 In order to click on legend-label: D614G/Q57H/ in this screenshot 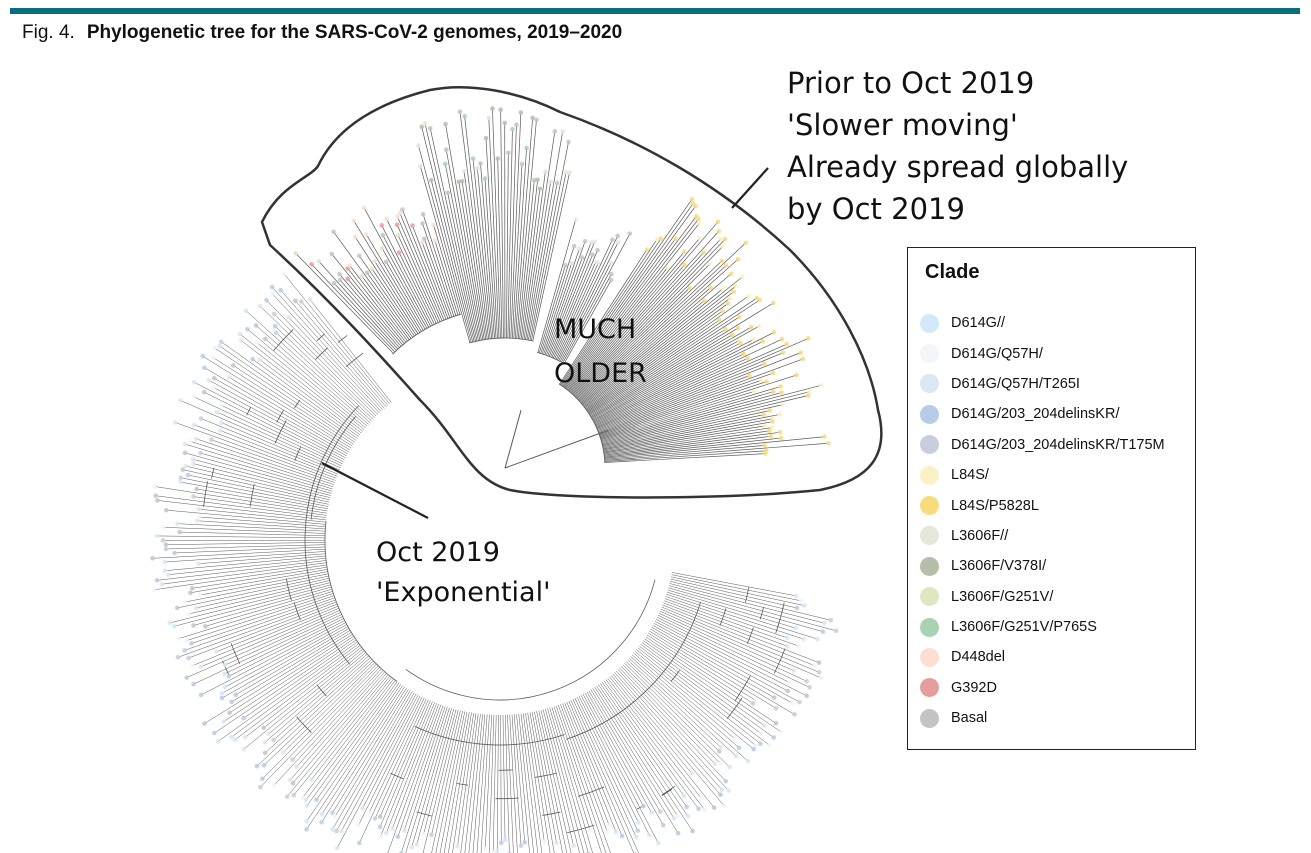, I will do `click(997, 353)`.